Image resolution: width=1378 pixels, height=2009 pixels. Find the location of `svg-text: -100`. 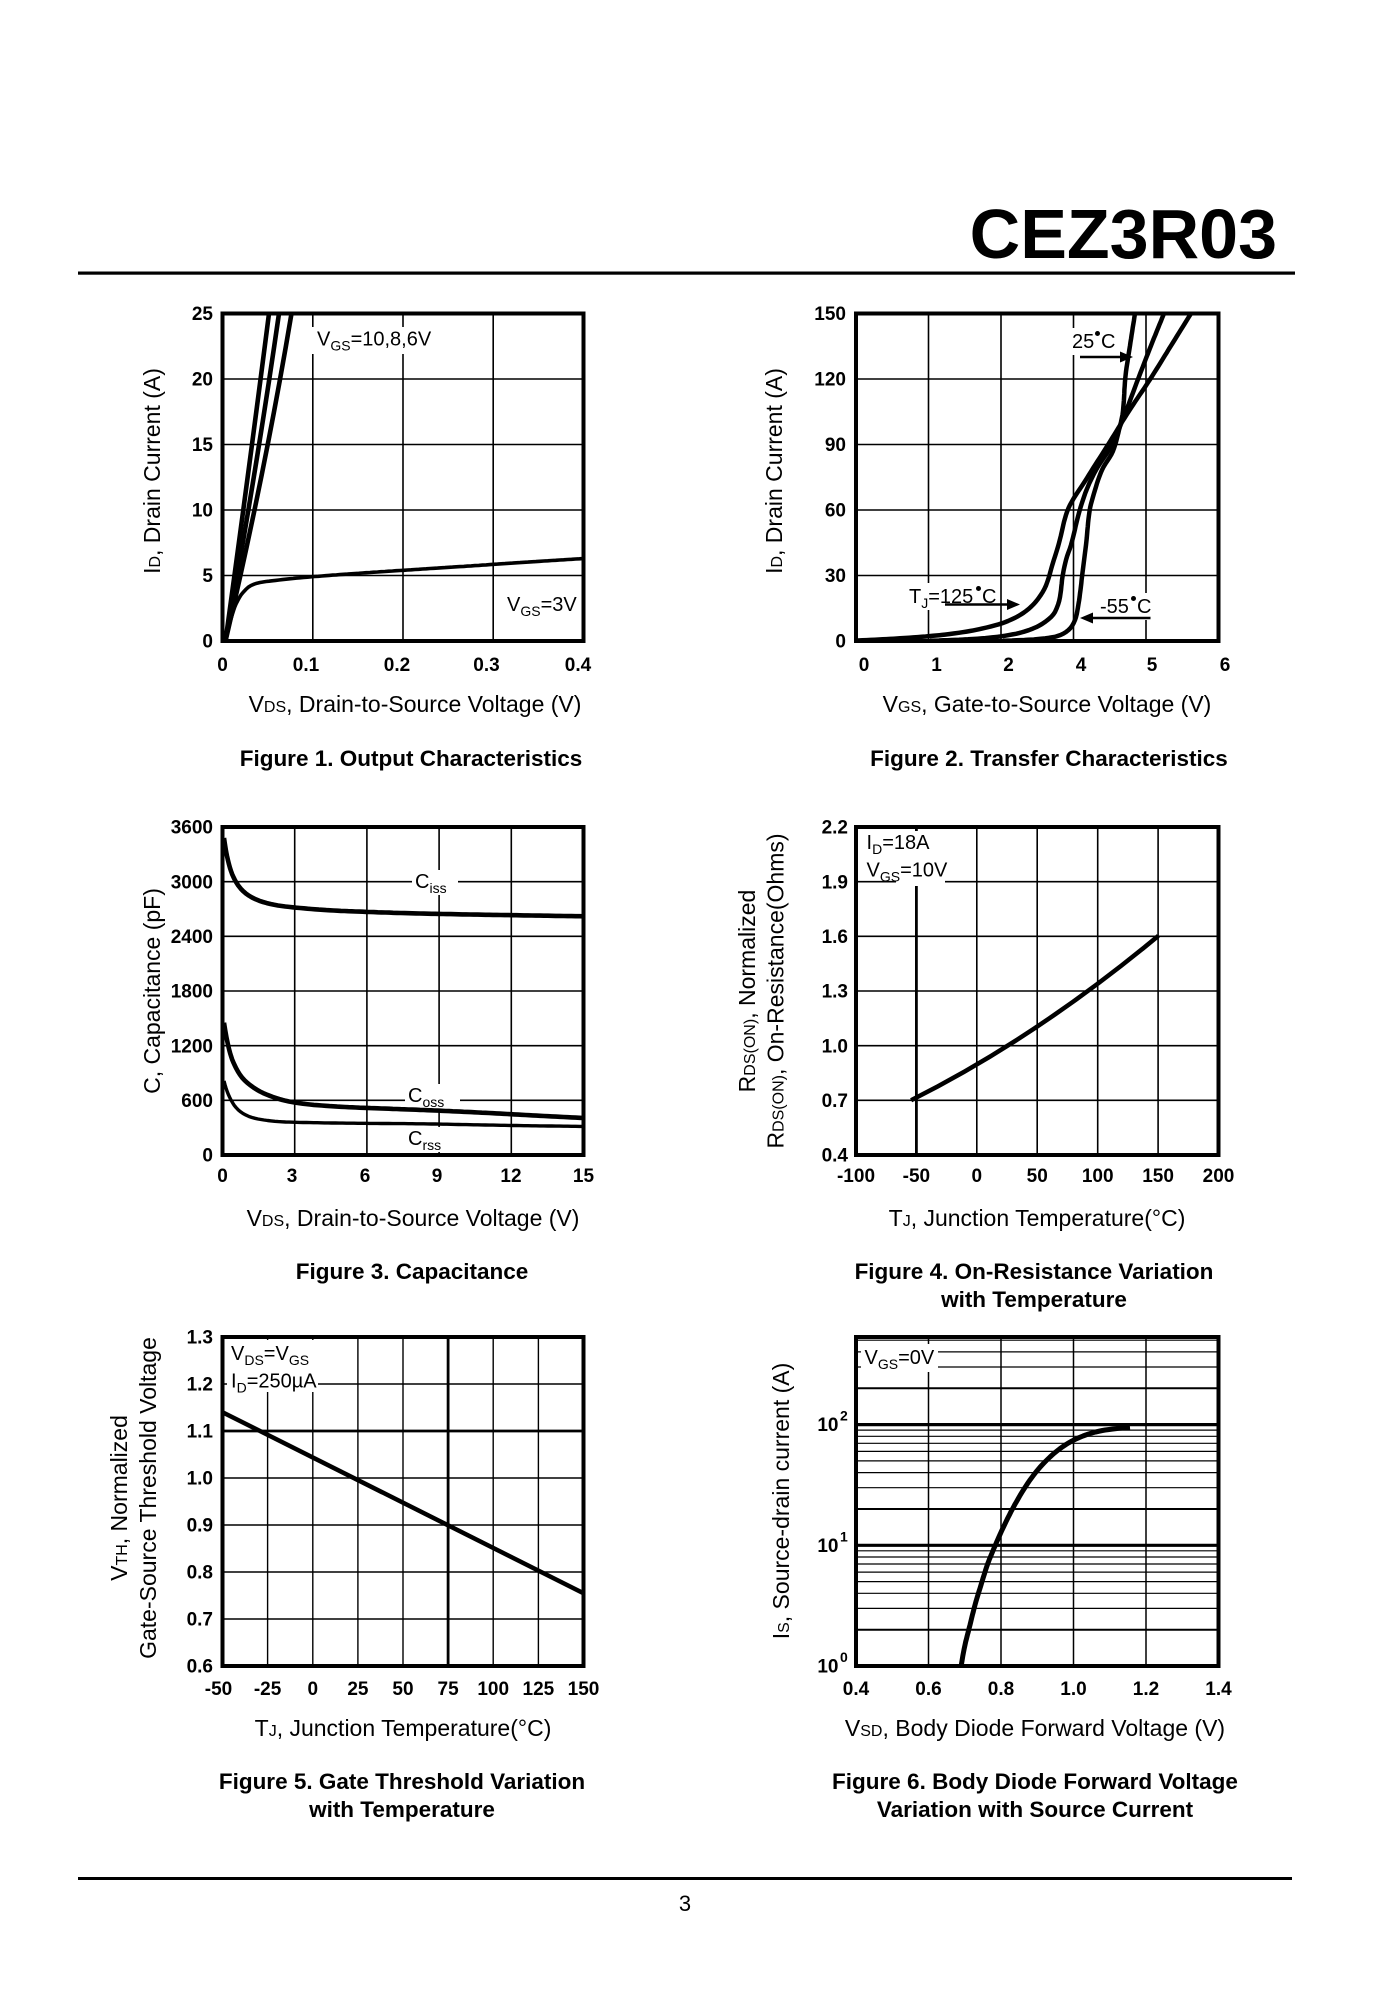

svg-text: -100 is located at coordinates (856, 1176).